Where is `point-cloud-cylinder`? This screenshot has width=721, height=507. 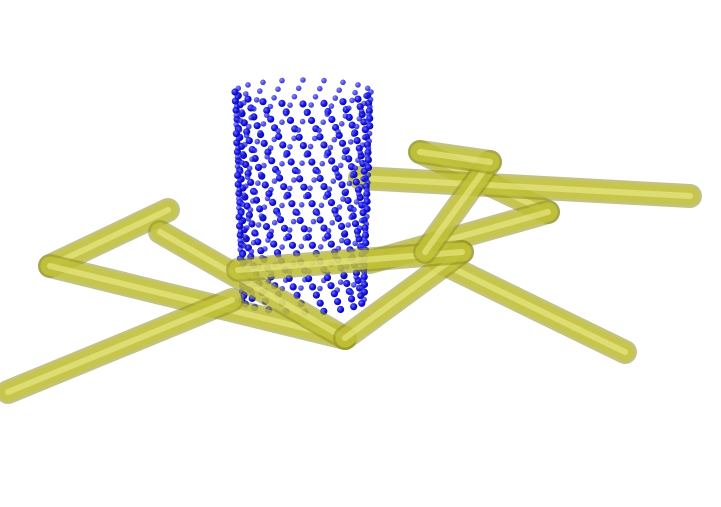
point-cloud-cylinder is located at coordinates (302, 196).